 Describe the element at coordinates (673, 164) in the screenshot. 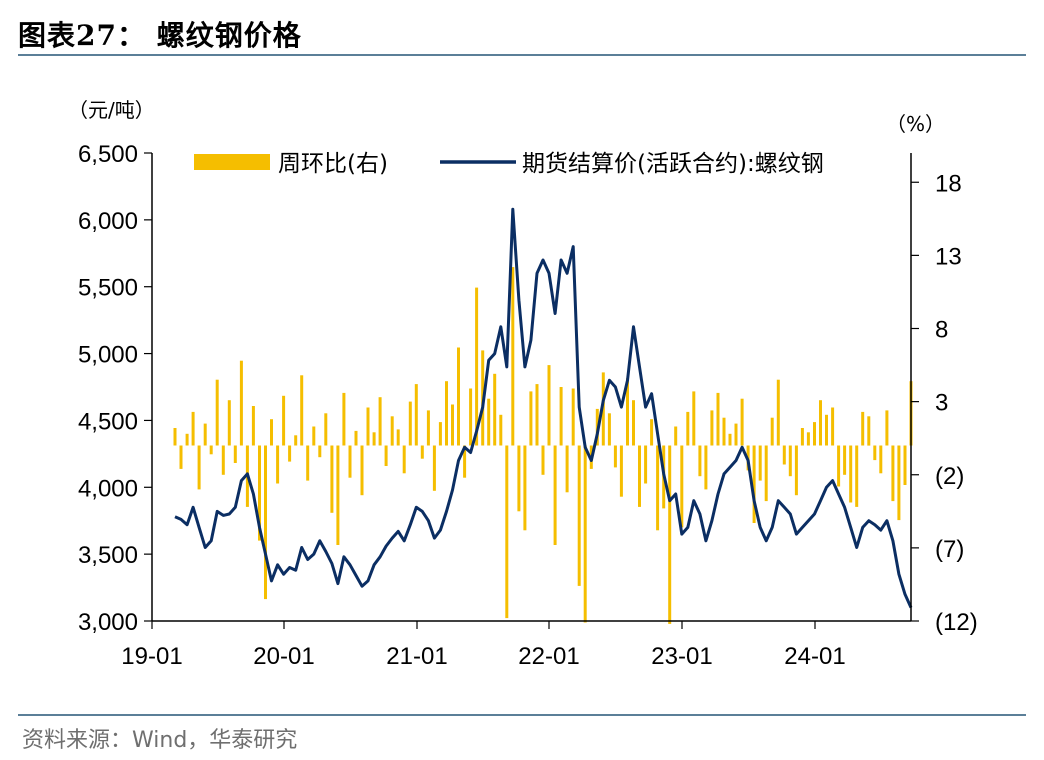

I see `legend-label-line: 期货结算价(活跃合约):螺纹钢` at that location.